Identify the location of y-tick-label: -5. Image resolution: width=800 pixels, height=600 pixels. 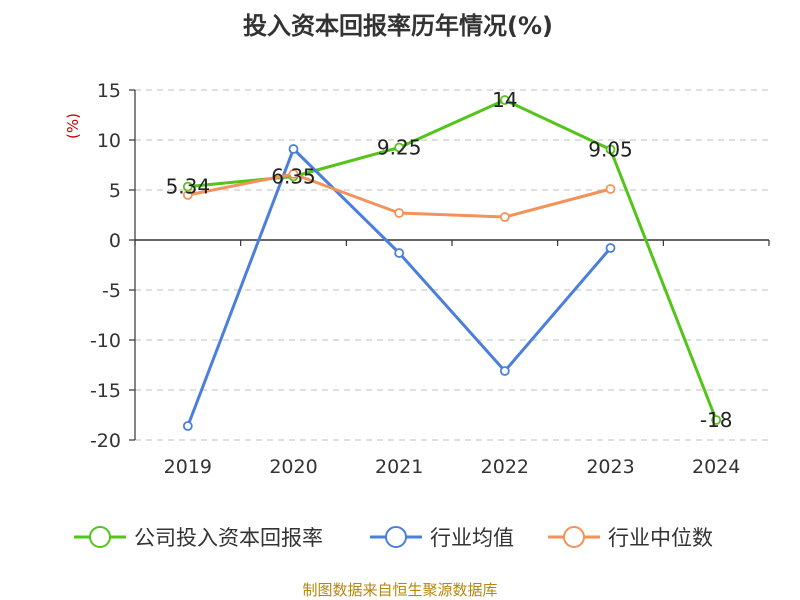
(111, 291).